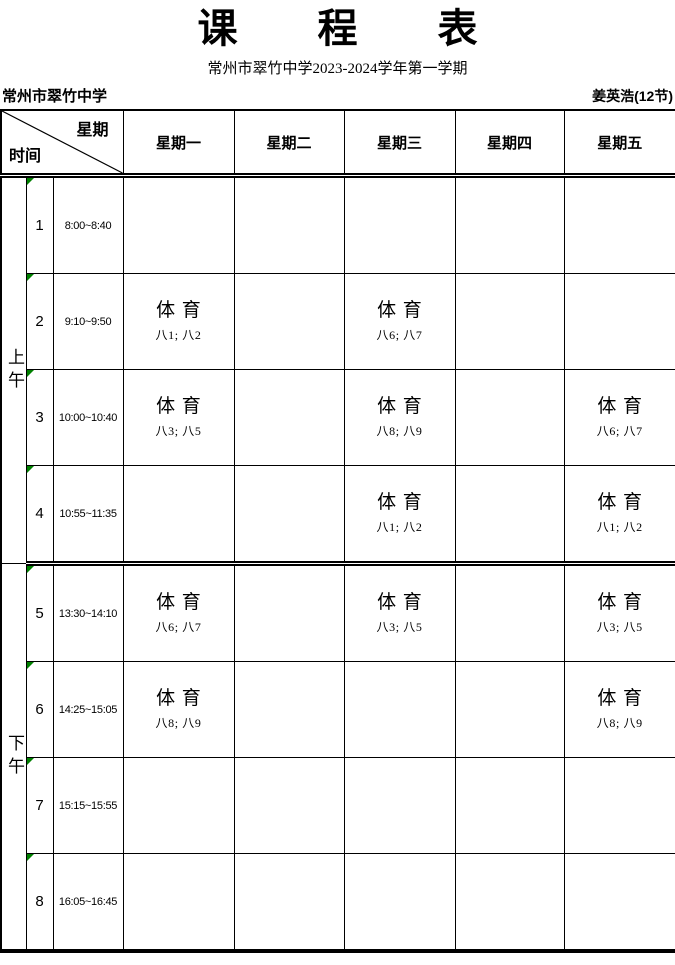  I want to click on time-cell: 8:00~8:40, so click(88, 225).